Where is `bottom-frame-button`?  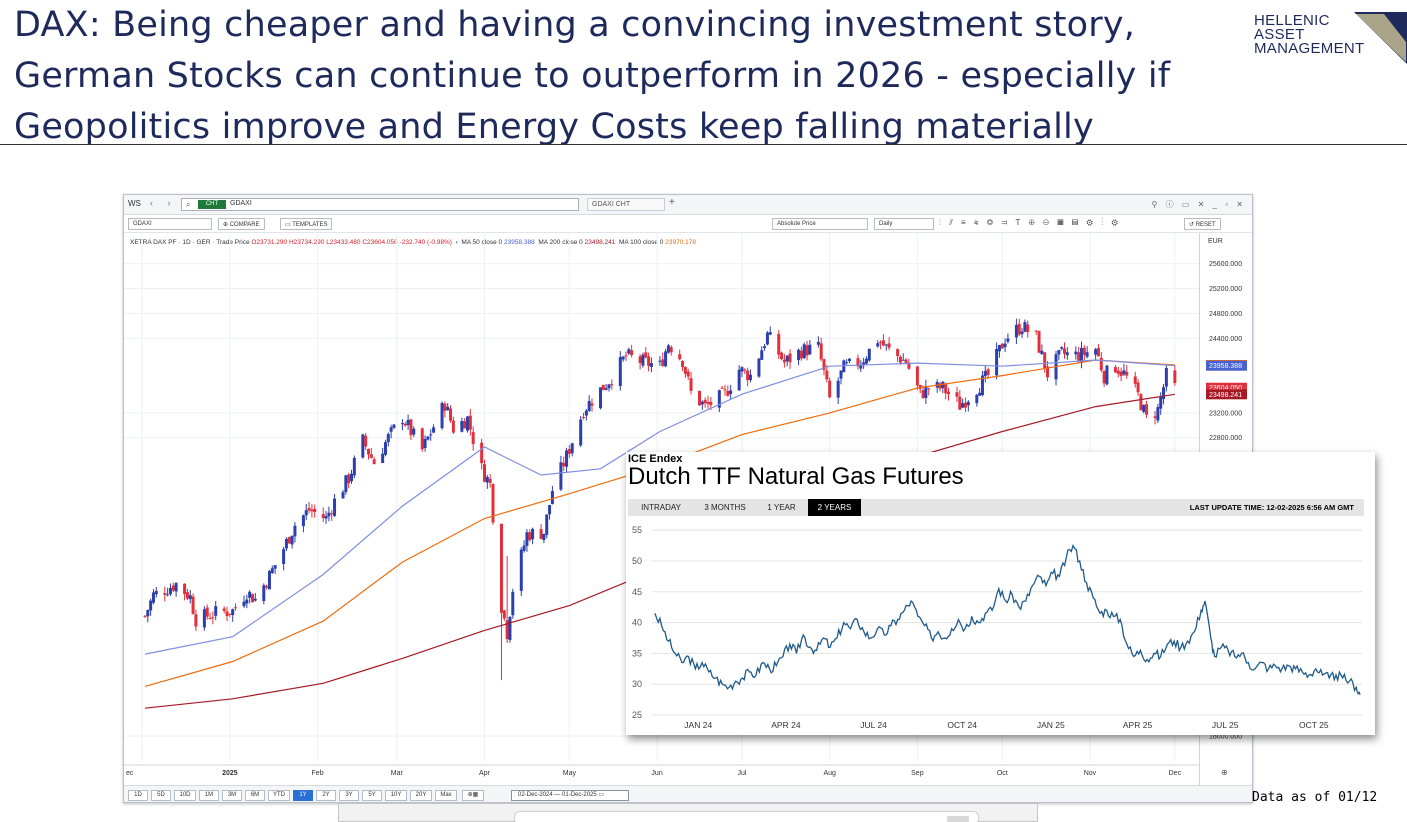 bottom-frame-button is located at coordinates (958, 819).